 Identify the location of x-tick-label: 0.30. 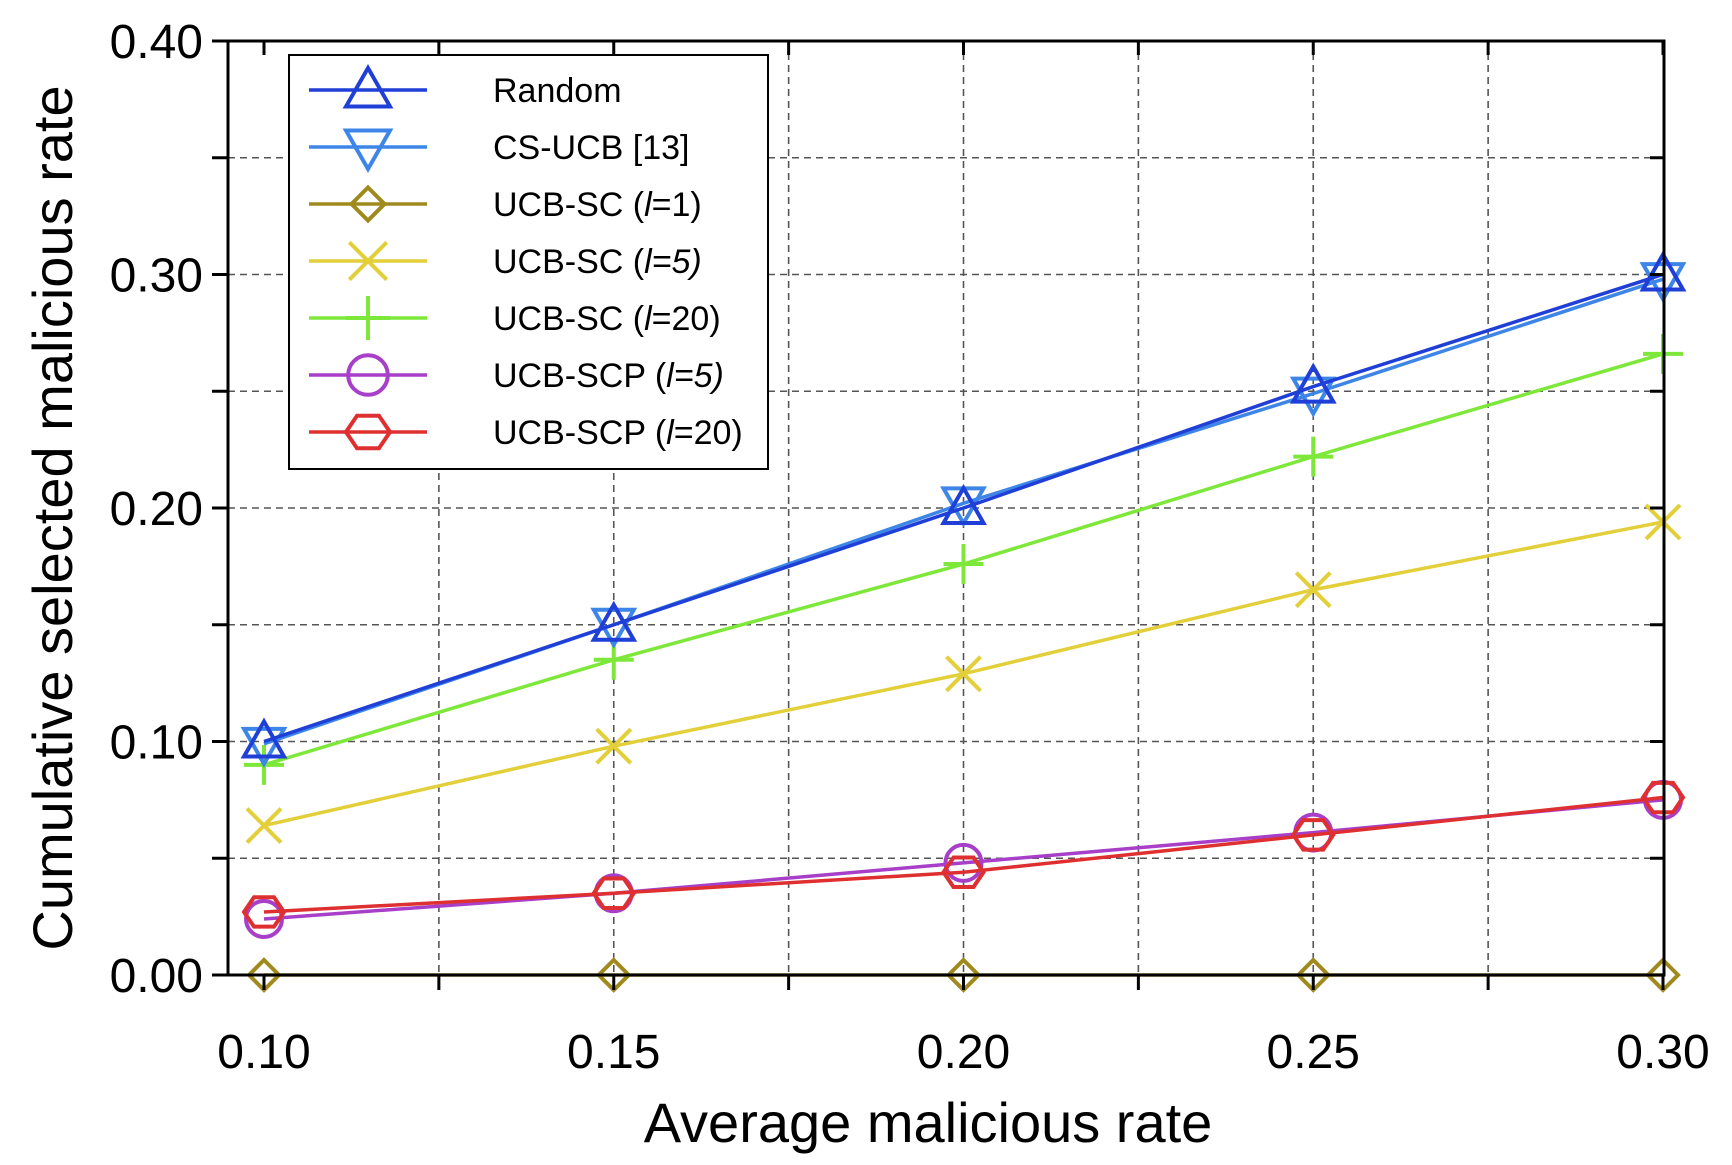
(1662, 1052).